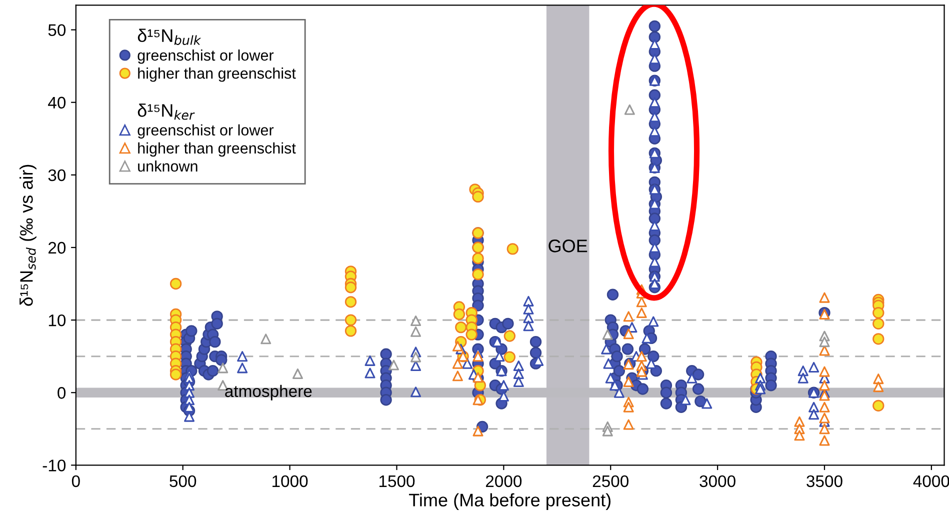 The height and width of the screenshot is (514, 949). What do you see at coordinates (28, 235) in the screenshot?
I see `y-axis-title: δ¹⁵N$_{sed}$ (‰ vs air)` at bounding box center [28, 235].